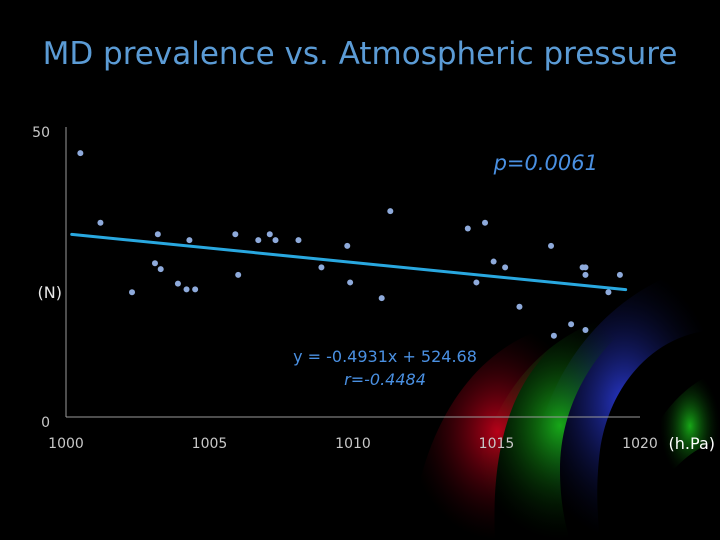  What do you see at coordinates (360, 54) in the screenshot?
I see `slide-title: MD prevalence vs. Atmospheric pressure` at bounding box center [360, 54].